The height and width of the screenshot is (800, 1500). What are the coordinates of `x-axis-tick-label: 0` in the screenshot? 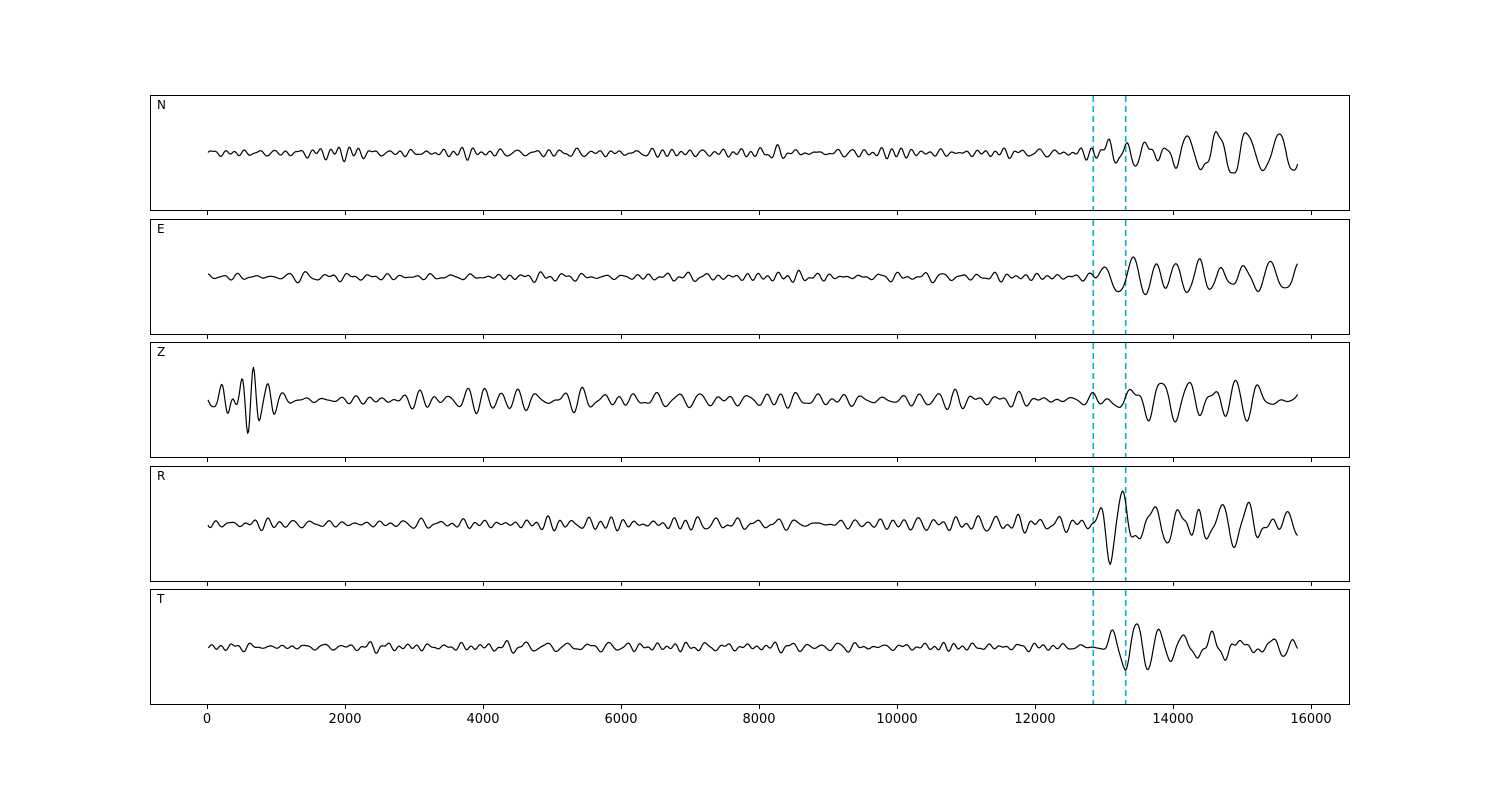 It's located at (207, 719).